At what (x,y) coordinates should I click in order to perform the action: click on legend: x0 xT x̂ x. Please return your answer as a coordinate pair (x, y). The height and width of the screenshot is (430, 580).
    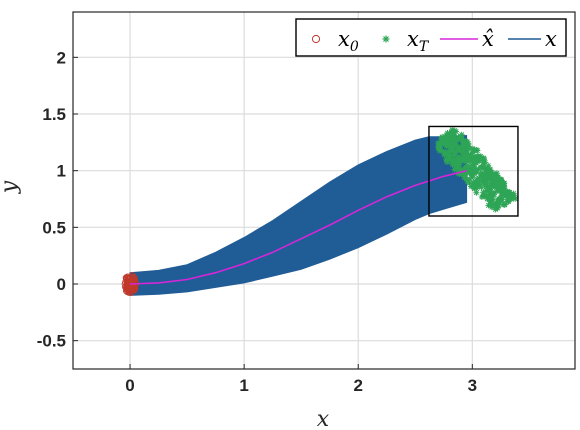
    Looking at the image, I should click on (431, 37).